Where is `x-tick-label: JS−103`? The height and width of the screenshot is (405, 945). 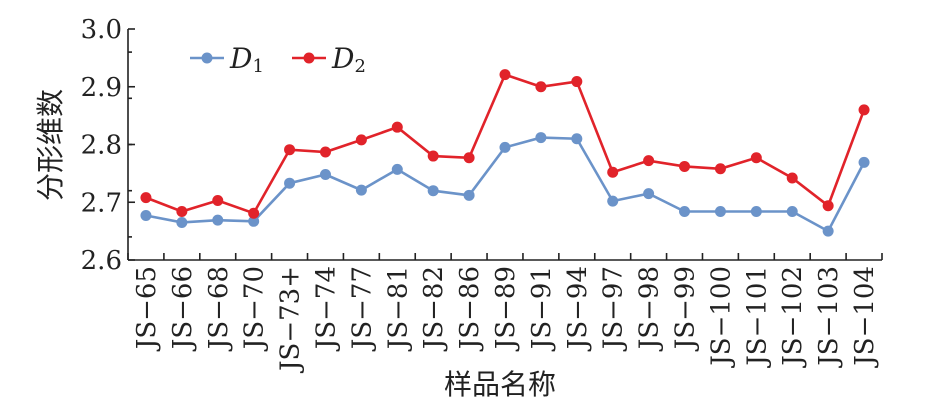 x-tick-label: JS−103 is located at coordinates (829, 317).